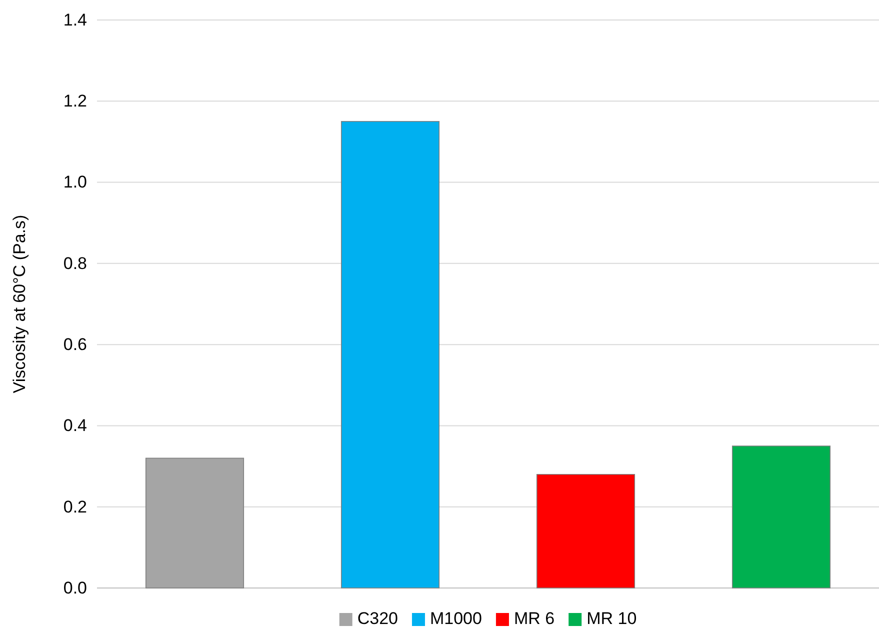  Describe the element at coordinates (75, 182) in the screenshot. I see `y-tick-label: 1.0` at that location.